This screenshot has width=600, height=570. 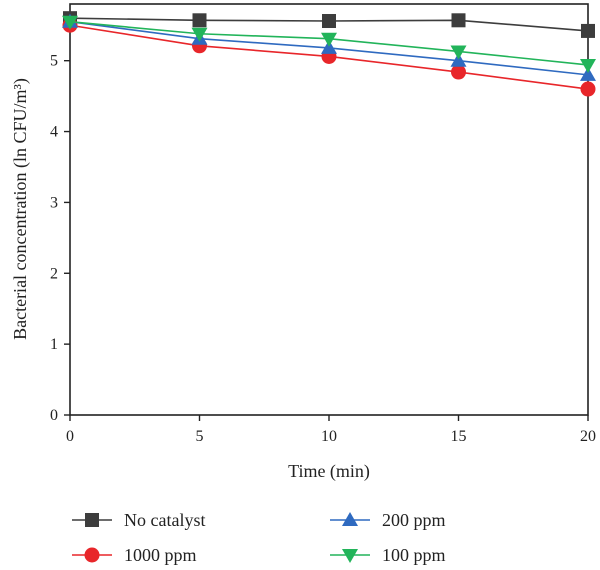 I want to click on x-tick-label: 0, so click(x=70, y=436).